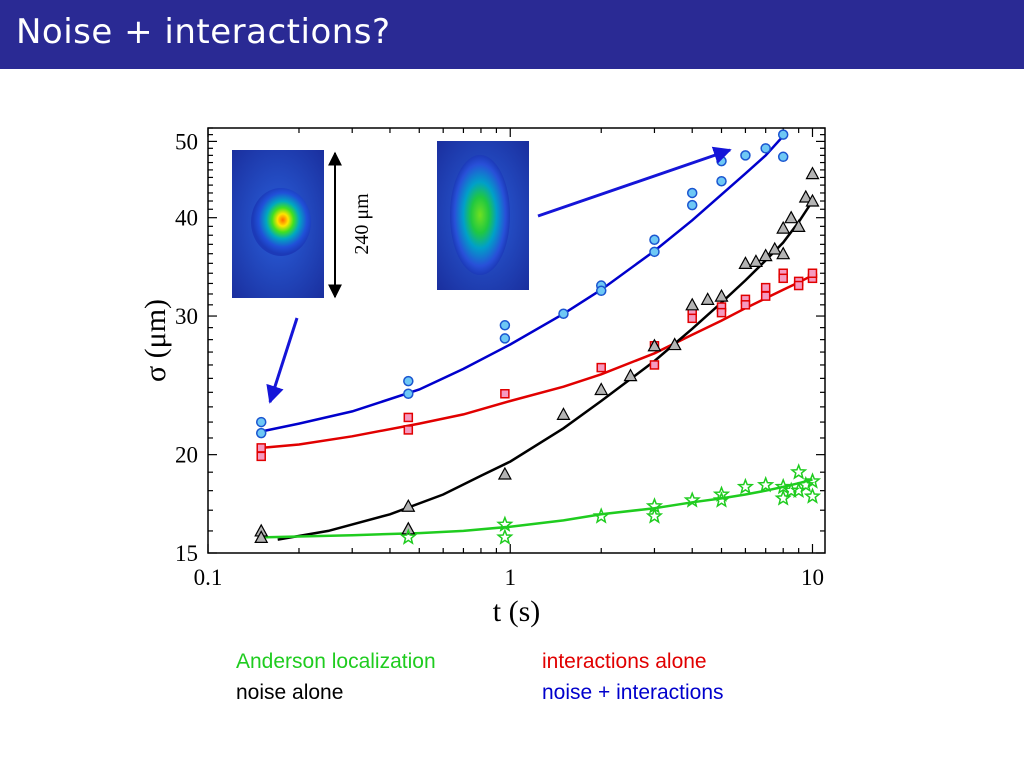 The width and height of the screenshot is (1024, 768). Describe the element at coordinates (203, 32) in the screenshot. I see `slide-title: Noise + interactions?` at that location.